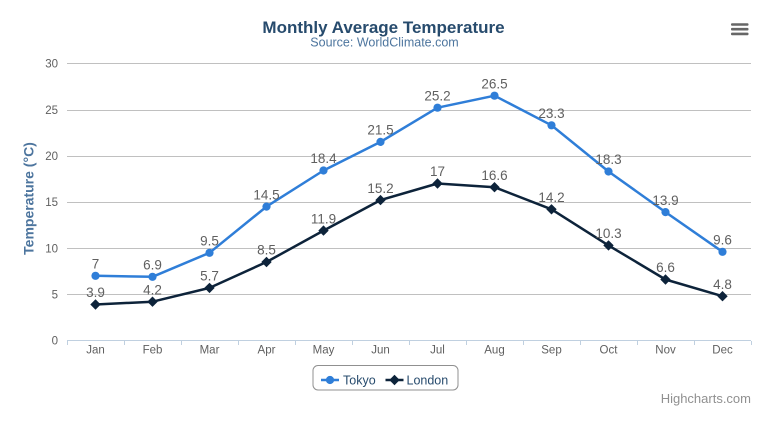 The width and height of the screenshot is (769, 421). Describe the element at coordinates (323, 218) in the screenshot. I see `svg-text: 11.9` at that location.